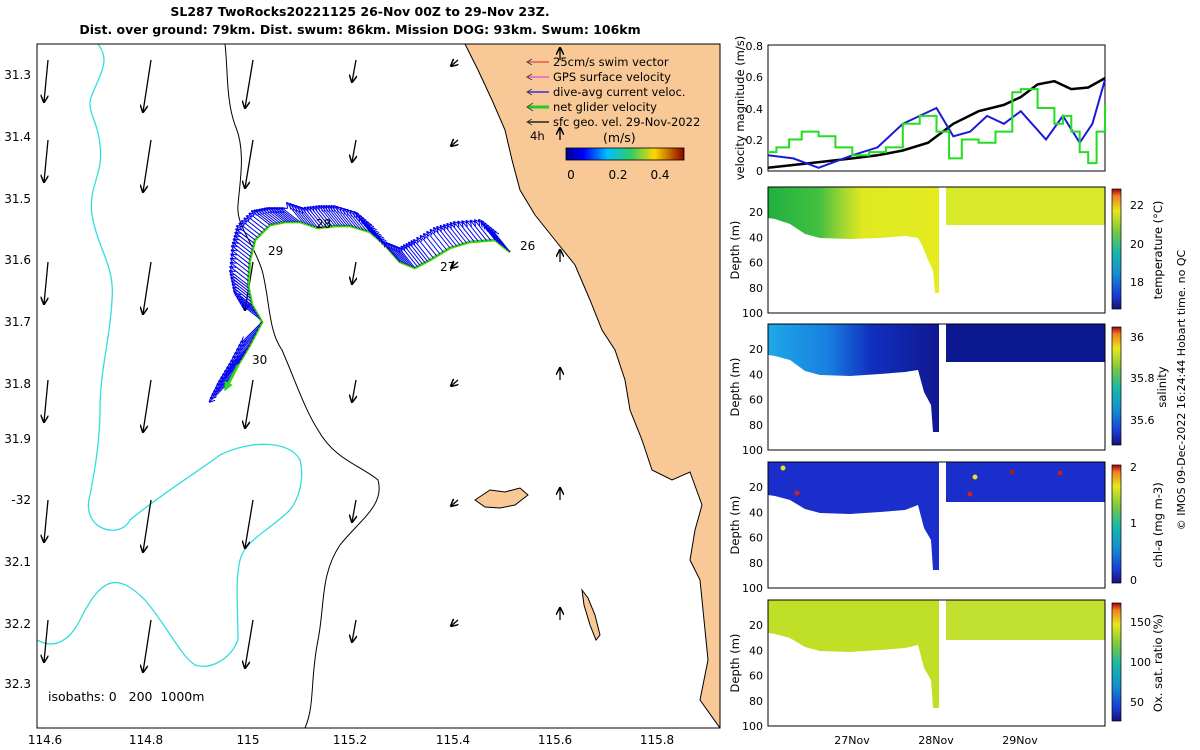  Describe the element at coordinates (323, 224) in the screenshot. I see `day-label: 28` at that location.